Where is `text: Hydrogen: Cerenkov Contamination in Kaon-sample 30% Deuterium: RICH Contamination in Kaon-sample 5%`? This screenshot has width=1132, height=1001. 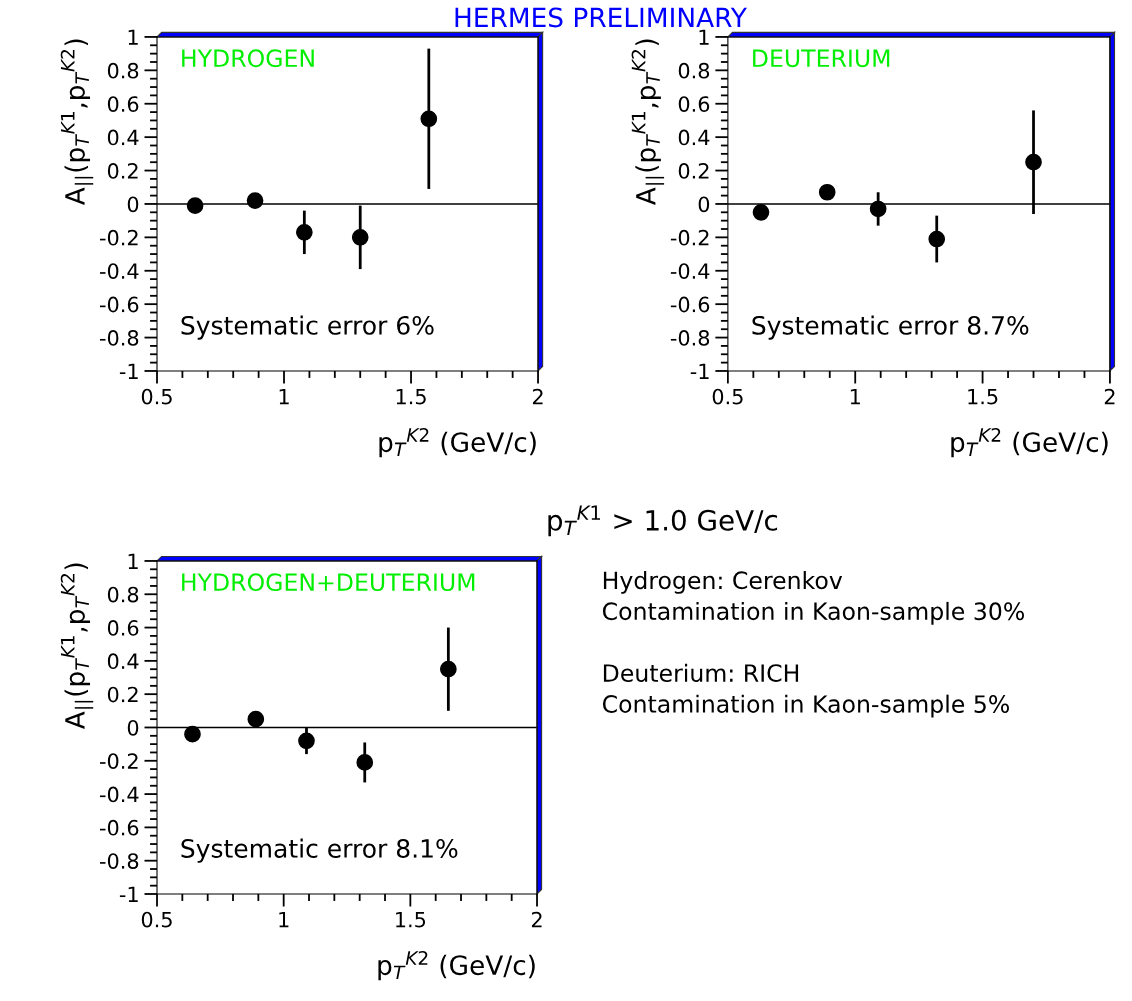 text: Hydrogen: Cerenkov Contamination in Kaon-sample 30% Deuterium: RICH Contamination in Kaon-sample 5% is located at coordinates (813, 644).